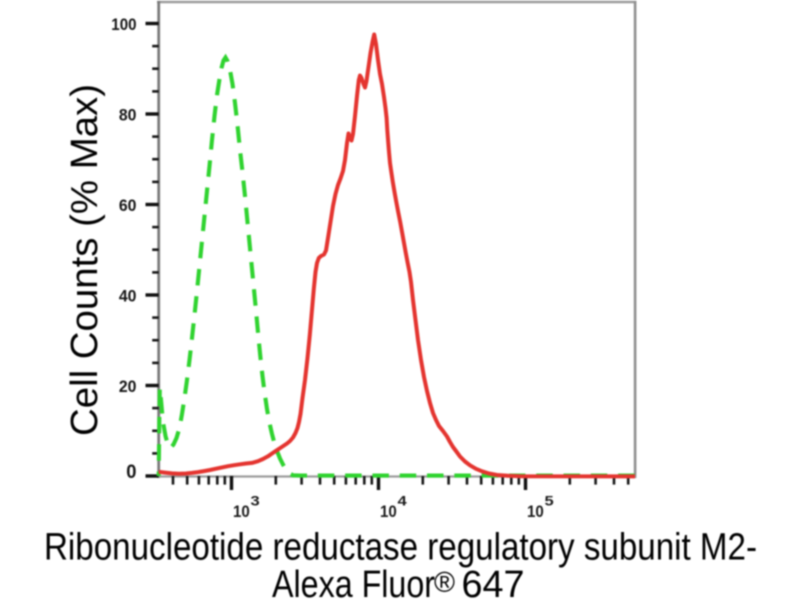  Describe the element at coordinates (255, 501) in the screenshot. I see `svg-text: 3` at that location.